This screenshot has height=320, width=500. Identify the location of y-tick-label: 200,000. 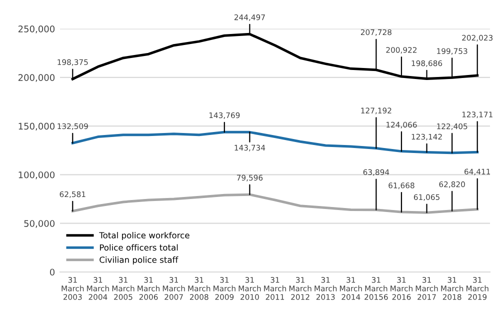
(36, 78).